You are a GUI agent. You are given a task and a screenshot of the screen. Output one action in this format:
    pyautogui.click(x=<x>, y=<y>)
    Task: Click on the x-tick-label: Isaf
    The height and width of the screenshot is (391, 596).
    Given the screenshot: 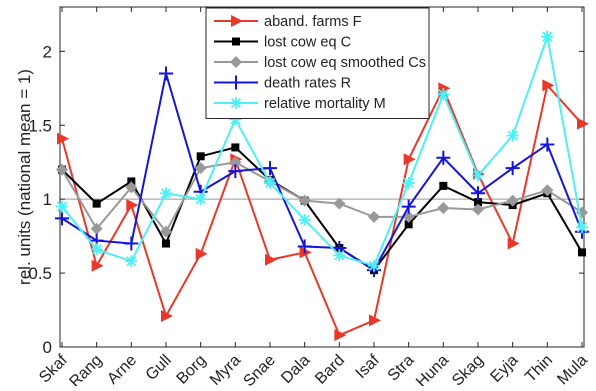 What is the action you would take?
    pyautogui.click(x=368, y=366)
    